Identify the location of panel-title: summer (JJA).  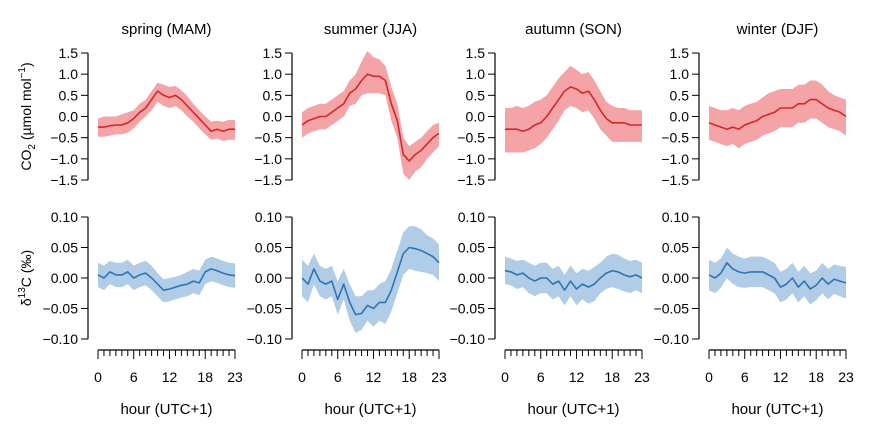
(370, 29).